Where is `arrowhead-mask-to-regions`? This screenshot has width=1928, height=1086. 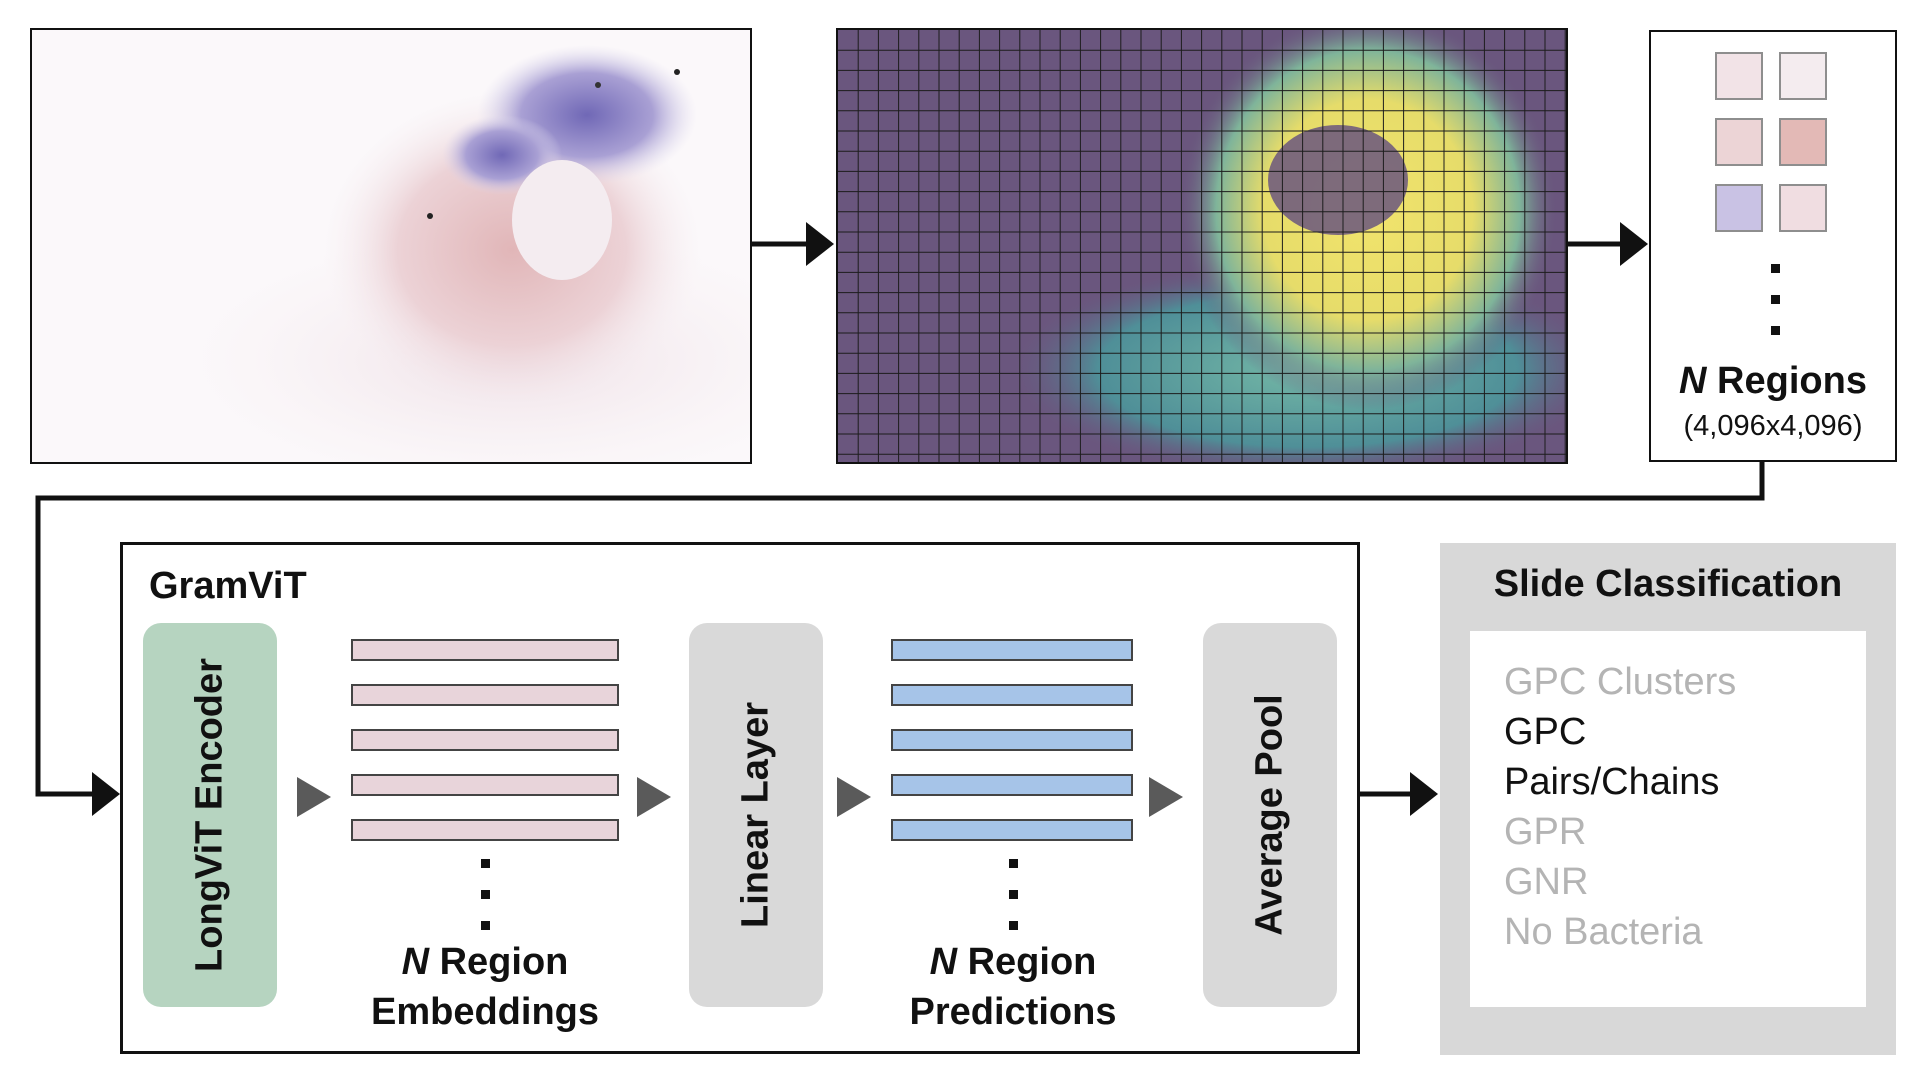 arrowhead-mask-to-regions is located at coordinates (1634, 244).